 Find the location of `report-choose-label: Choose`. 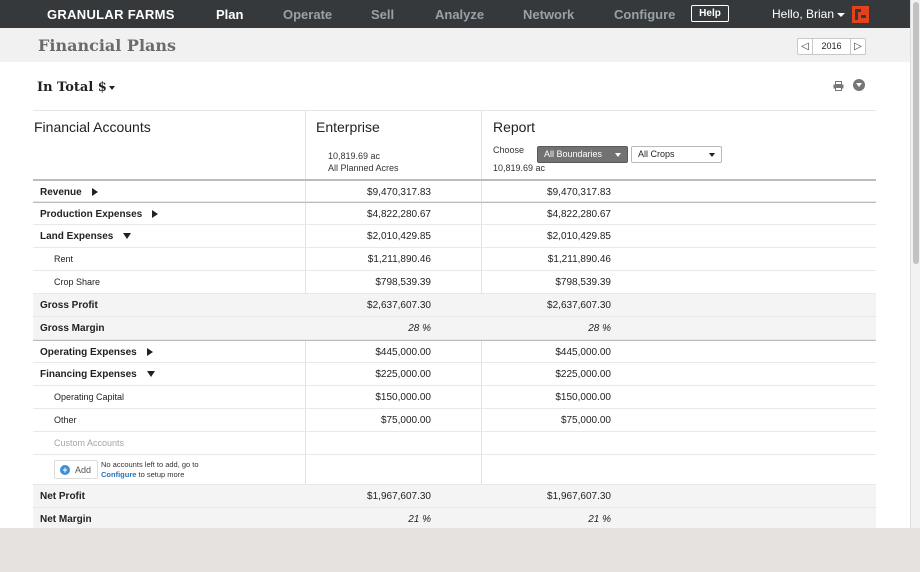

report-choose-label: Choose is located at coordinates (509, 150).